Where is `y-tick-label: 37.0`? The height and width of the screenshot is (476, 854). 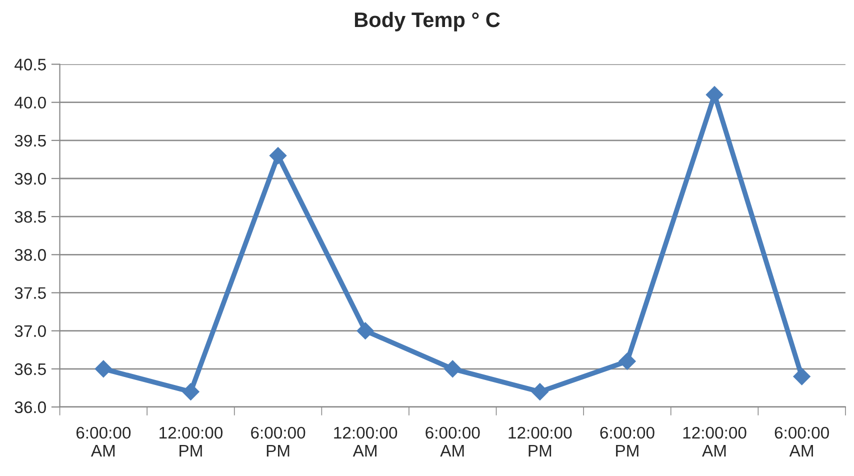 y-tick-label: 37.0 is located at coordinates (30, 331).